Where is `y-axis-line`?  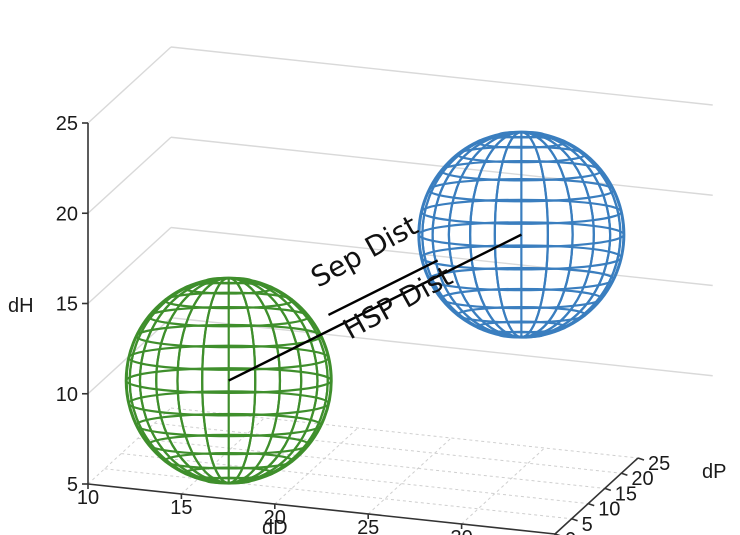 y-axis-line is located at coordinates (596, 496).